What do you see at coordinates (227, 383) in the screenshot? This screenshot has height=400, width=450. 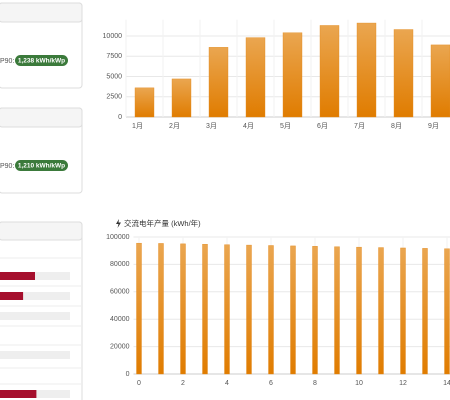 I see `x-tick-label: 4` at bounding box center [227, 383].